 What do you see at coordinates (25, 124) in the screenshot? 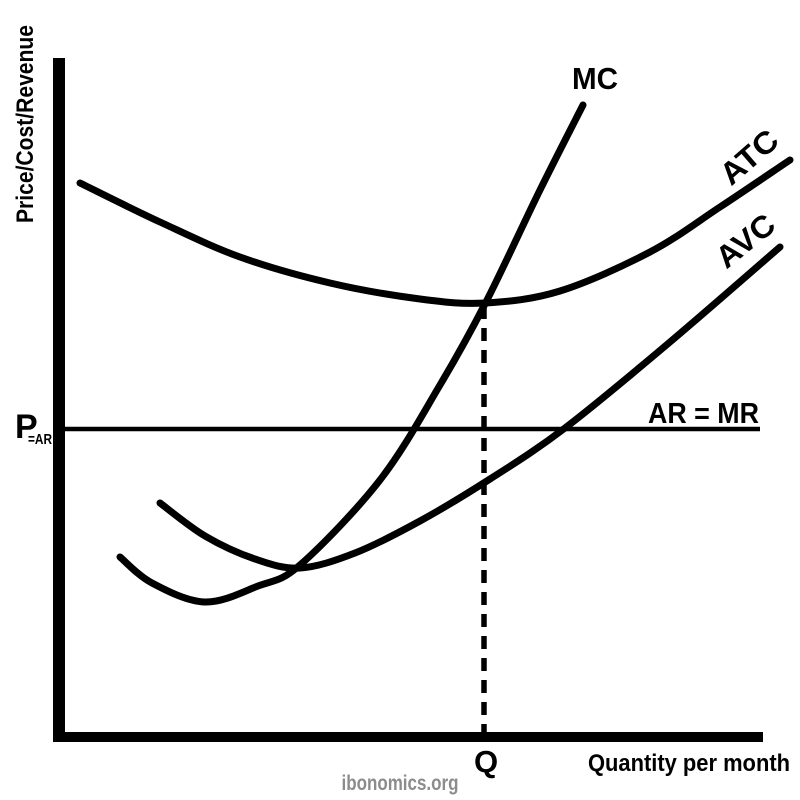
I see `y-axis-title: Price/Cost/Revenue` at bounding box center [25, 124].